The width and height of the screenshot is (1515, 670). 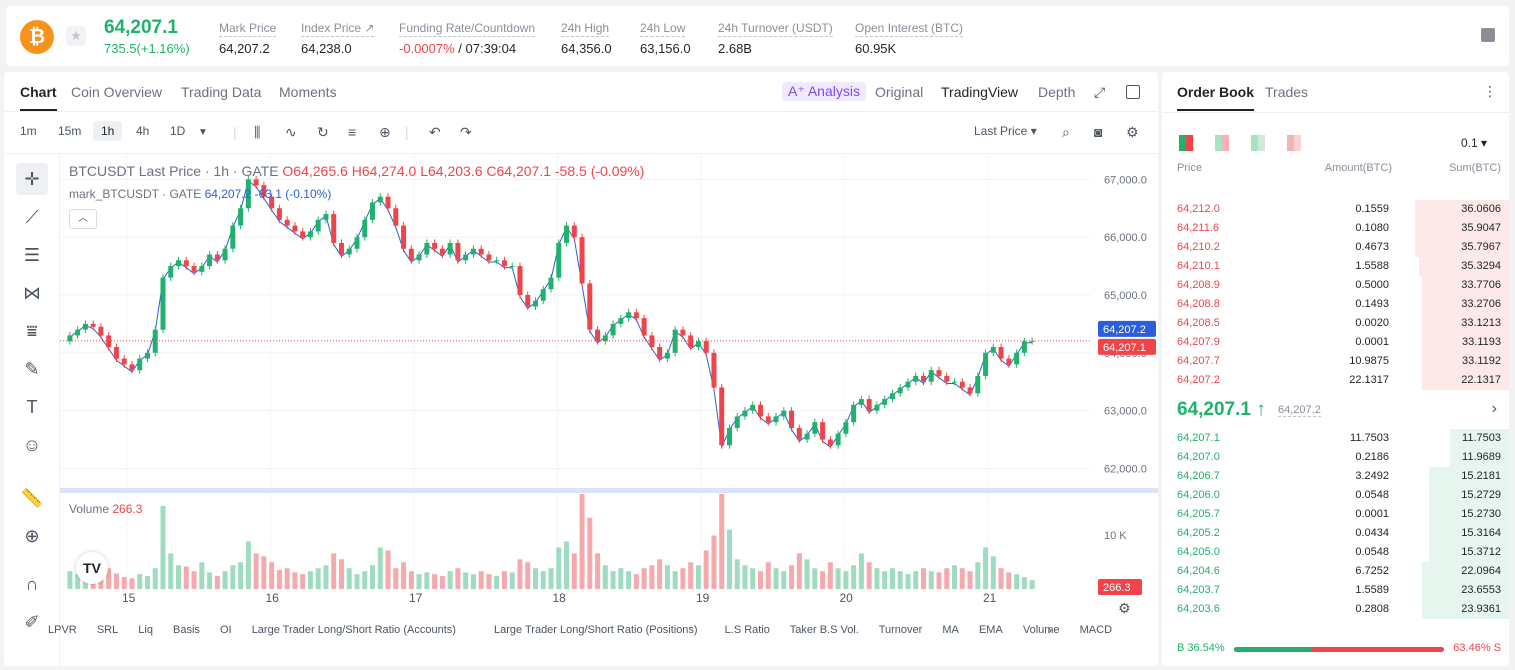 I want to click on ruler-icon: 📏, so click(x=32, y=498).